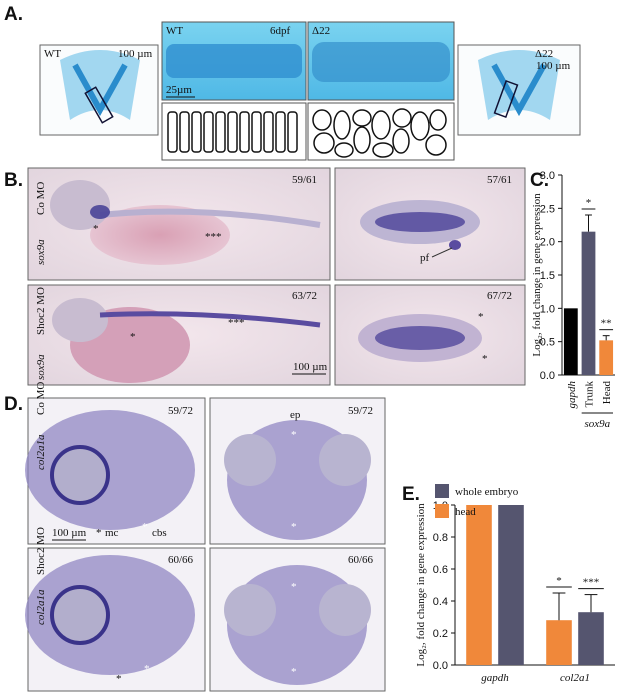 The height and width of the screenshot is (692, 623). What do you see at coordinates (547, 209) in the screenshot?
I see `y-tick-label: 2.5` at bounding box center [547, 209].